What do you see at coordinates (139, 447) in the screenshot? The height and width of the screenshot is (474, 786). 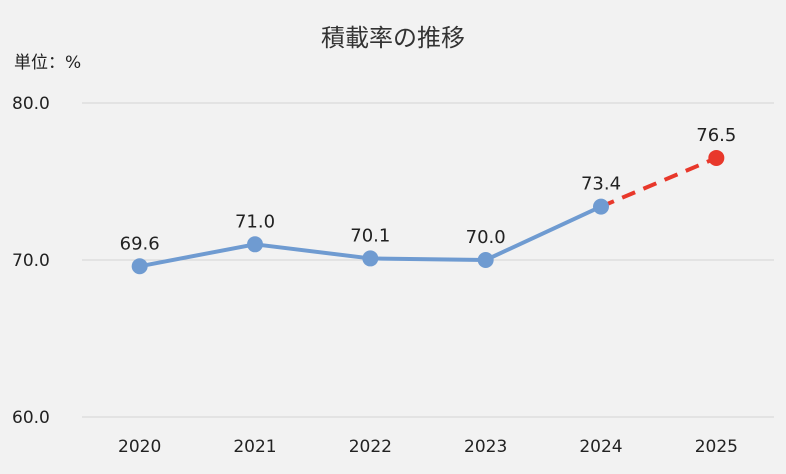 I see `x-tick-label: 2020` at bounding box center [139, 447].